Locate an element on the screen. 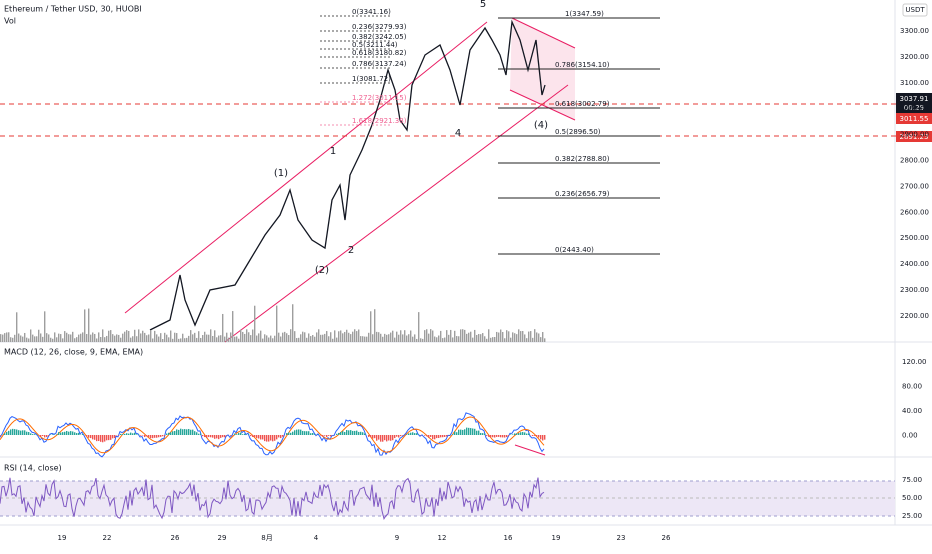 This screenshot has height=554, width=932. fib-label: 1.618(2921.38) is located at coordinates (379, 121).